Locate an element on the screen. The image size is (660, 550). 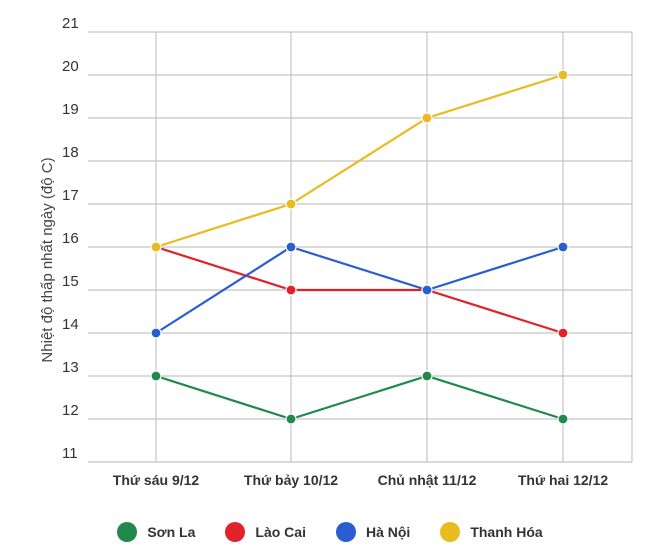
y-tick-label: 15 is located at coordinates (70, 281).